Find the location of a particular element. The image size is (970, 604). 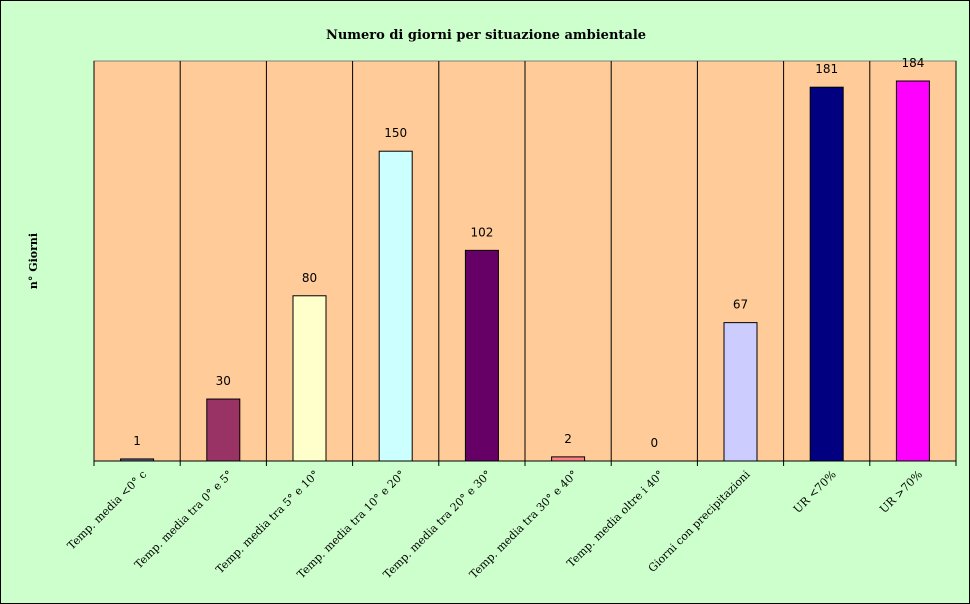

data-label: 67 is located at coordinates (740, 305).